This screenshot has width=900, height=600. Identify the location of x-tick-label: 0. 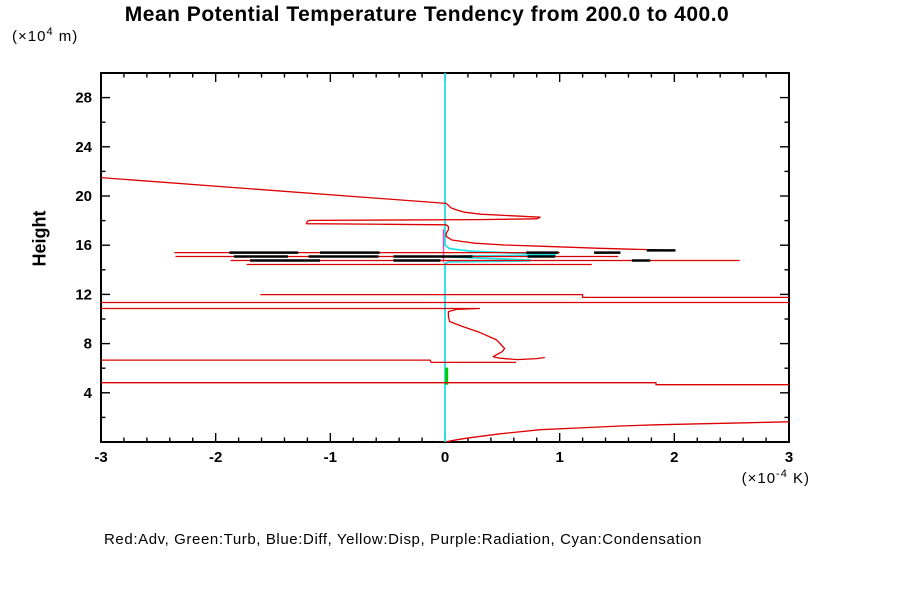
(445, 457).